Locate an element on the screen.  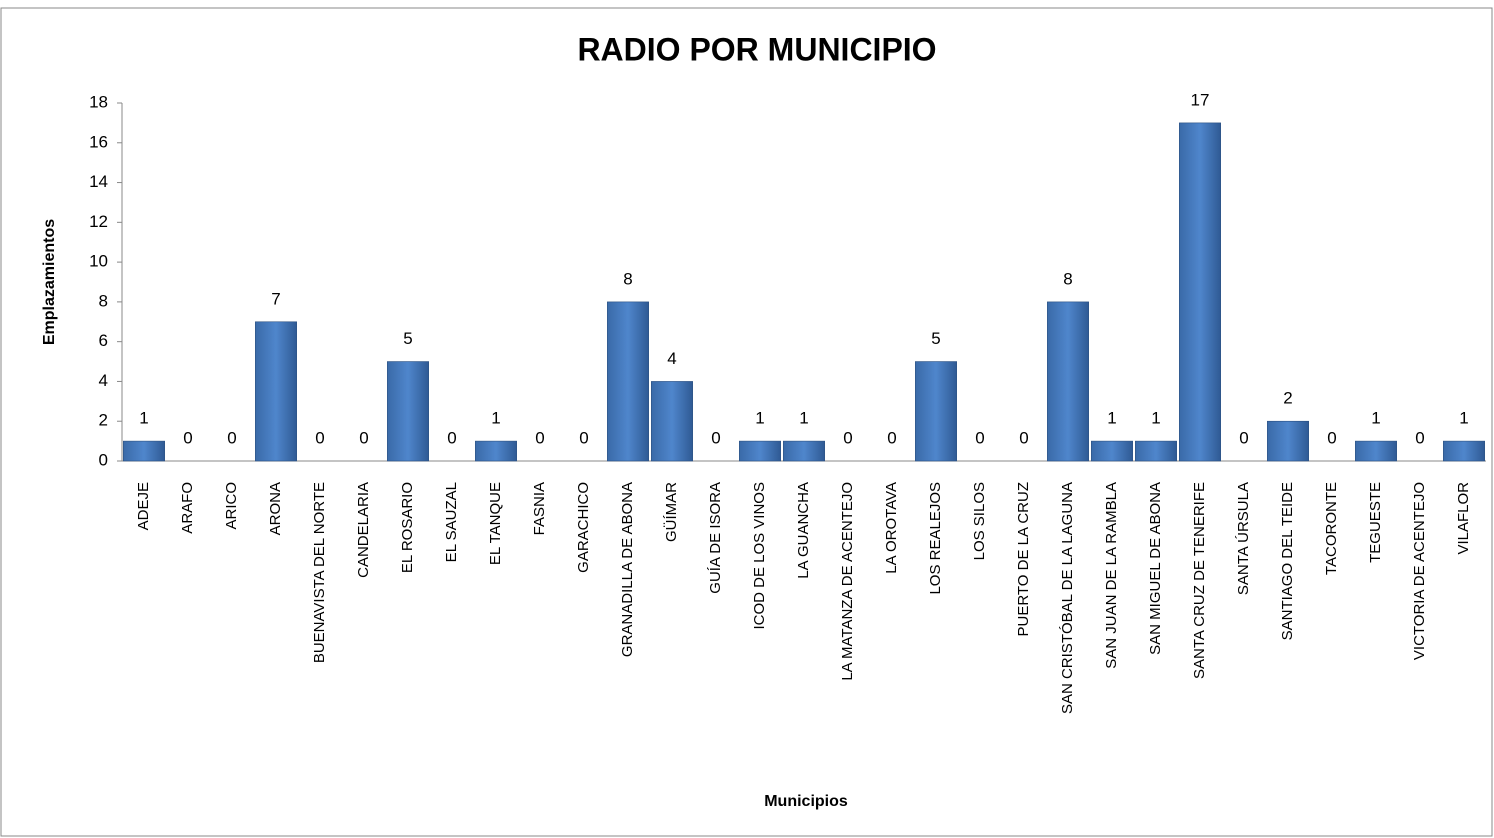
x-tick-label: BUENAVISTA DEL NORTE is located at coordinates (319, 572).